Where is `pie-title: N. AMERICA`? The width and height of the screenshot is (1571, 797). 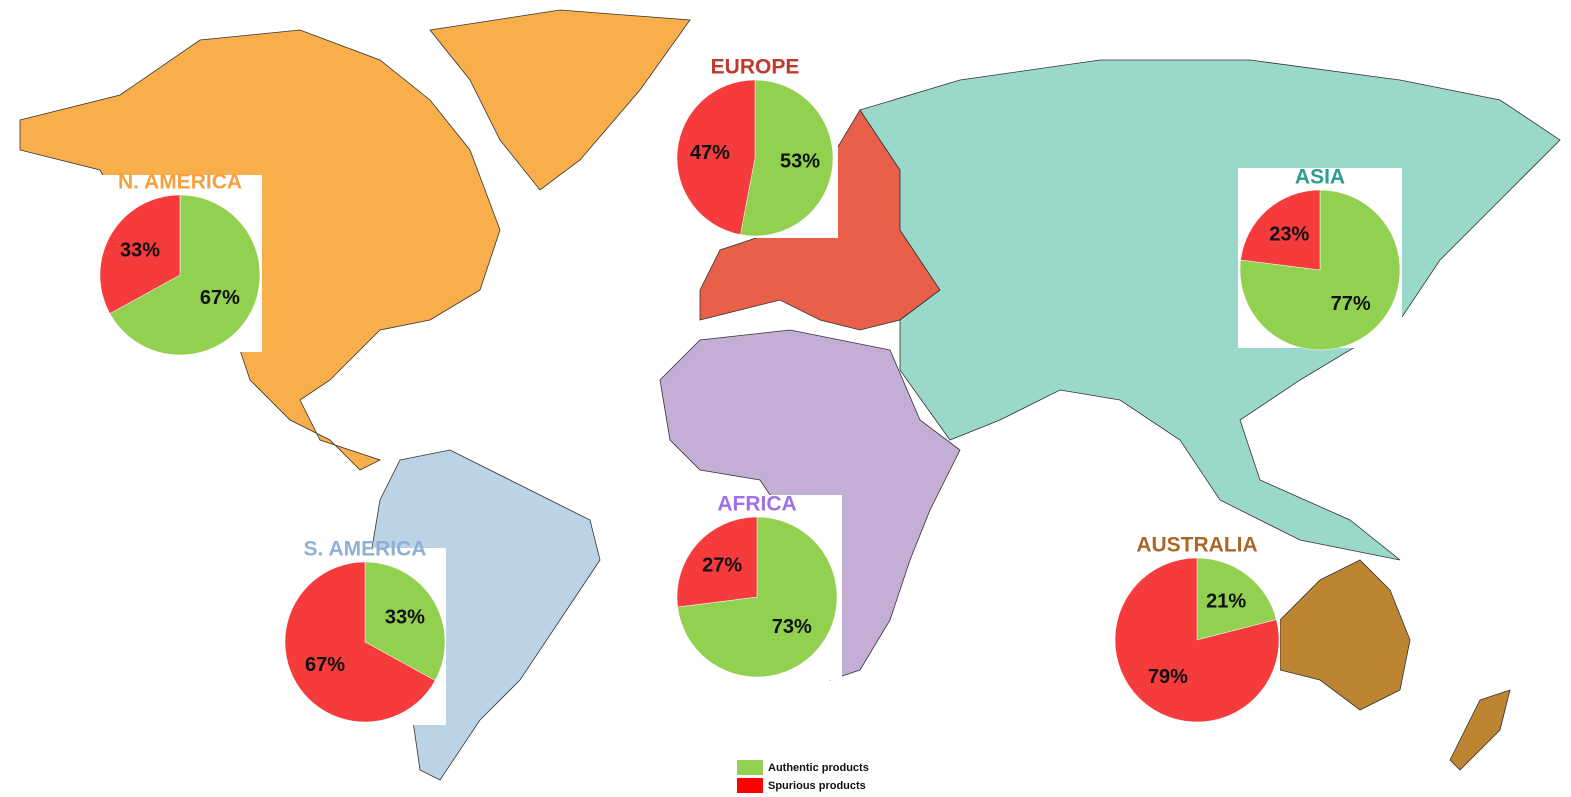 pie-title: N. AMERICA is located at coordinates (180, 182).